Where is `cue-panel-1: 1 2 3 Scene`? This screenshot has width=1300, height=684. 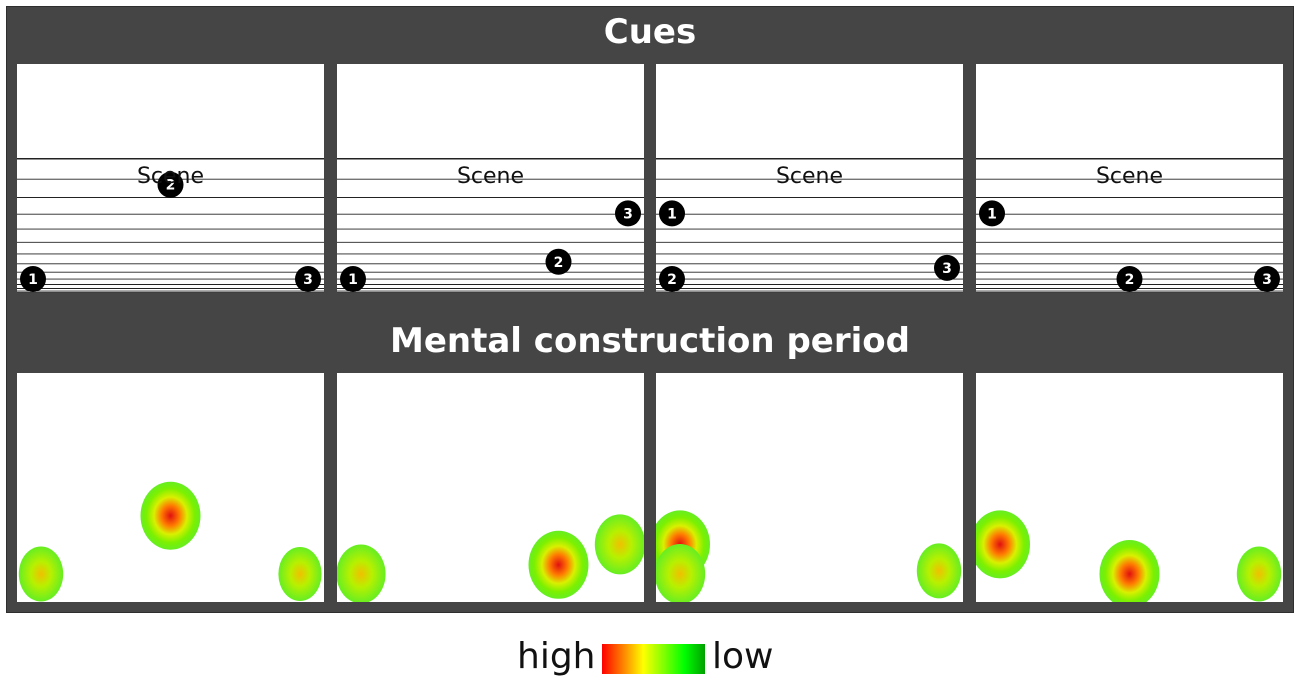
cue-panel-1: 1 2 3 Scene is located at coordinates (170, 178).